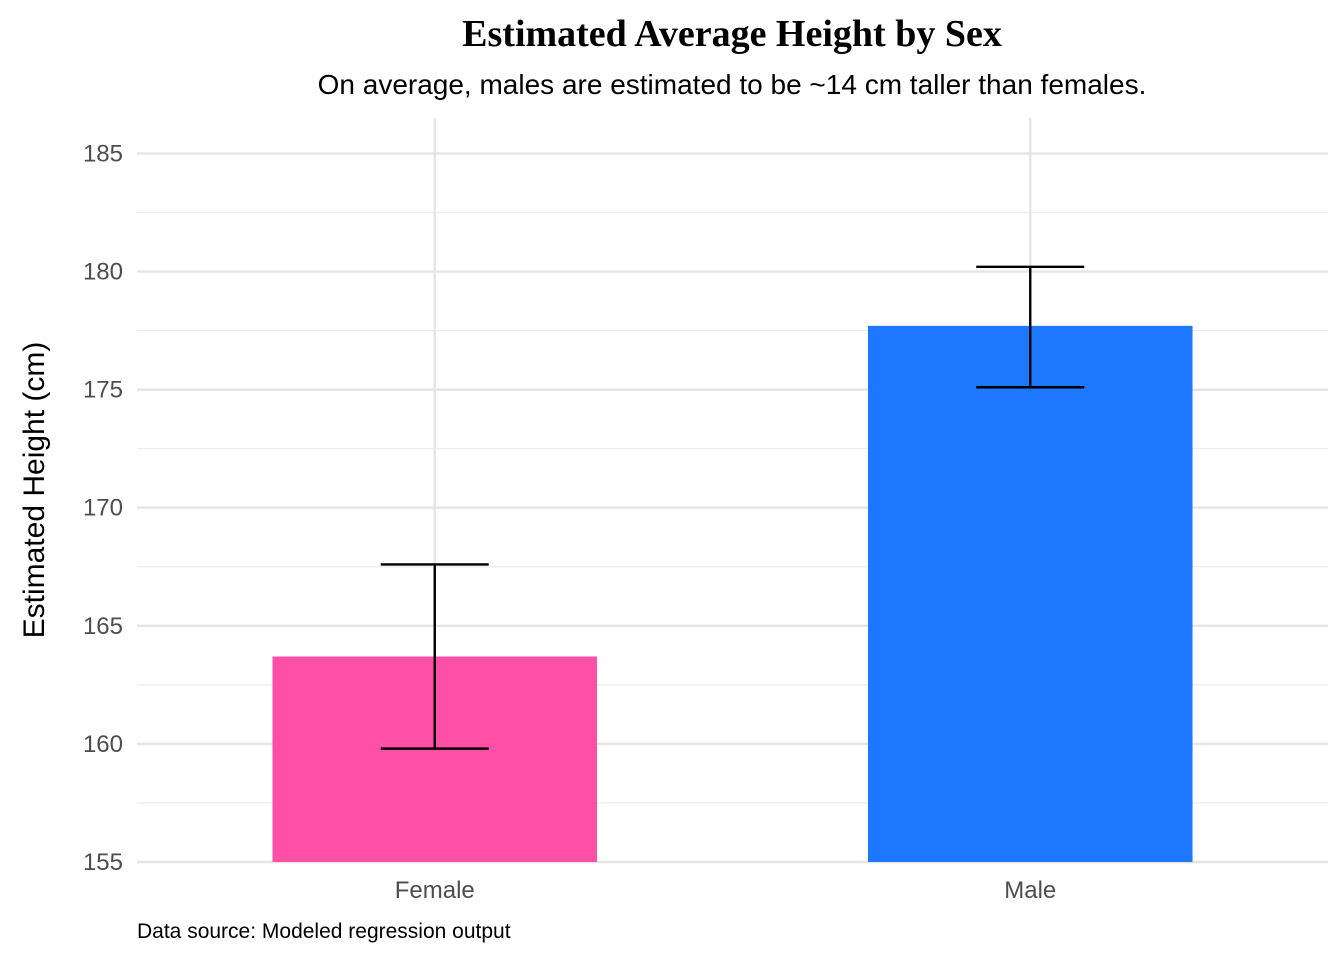 The height and width of the screenshot is (965, 1344). I want to click on y-tick-label: 185, so click(103, 153).